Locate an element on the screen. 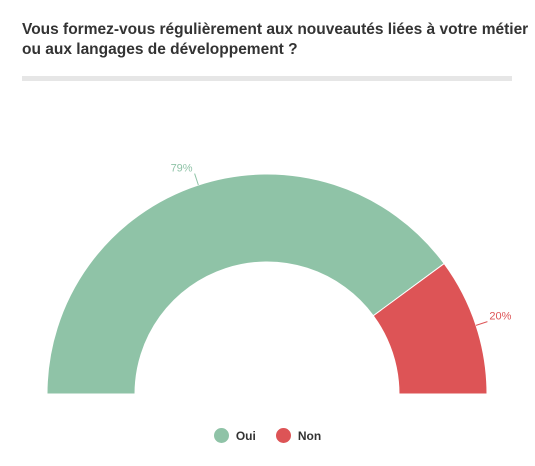 Image resolution: width=535 pixels, height=466 pixels. data-label-oui: 79% is located at coordinates (182, 169).